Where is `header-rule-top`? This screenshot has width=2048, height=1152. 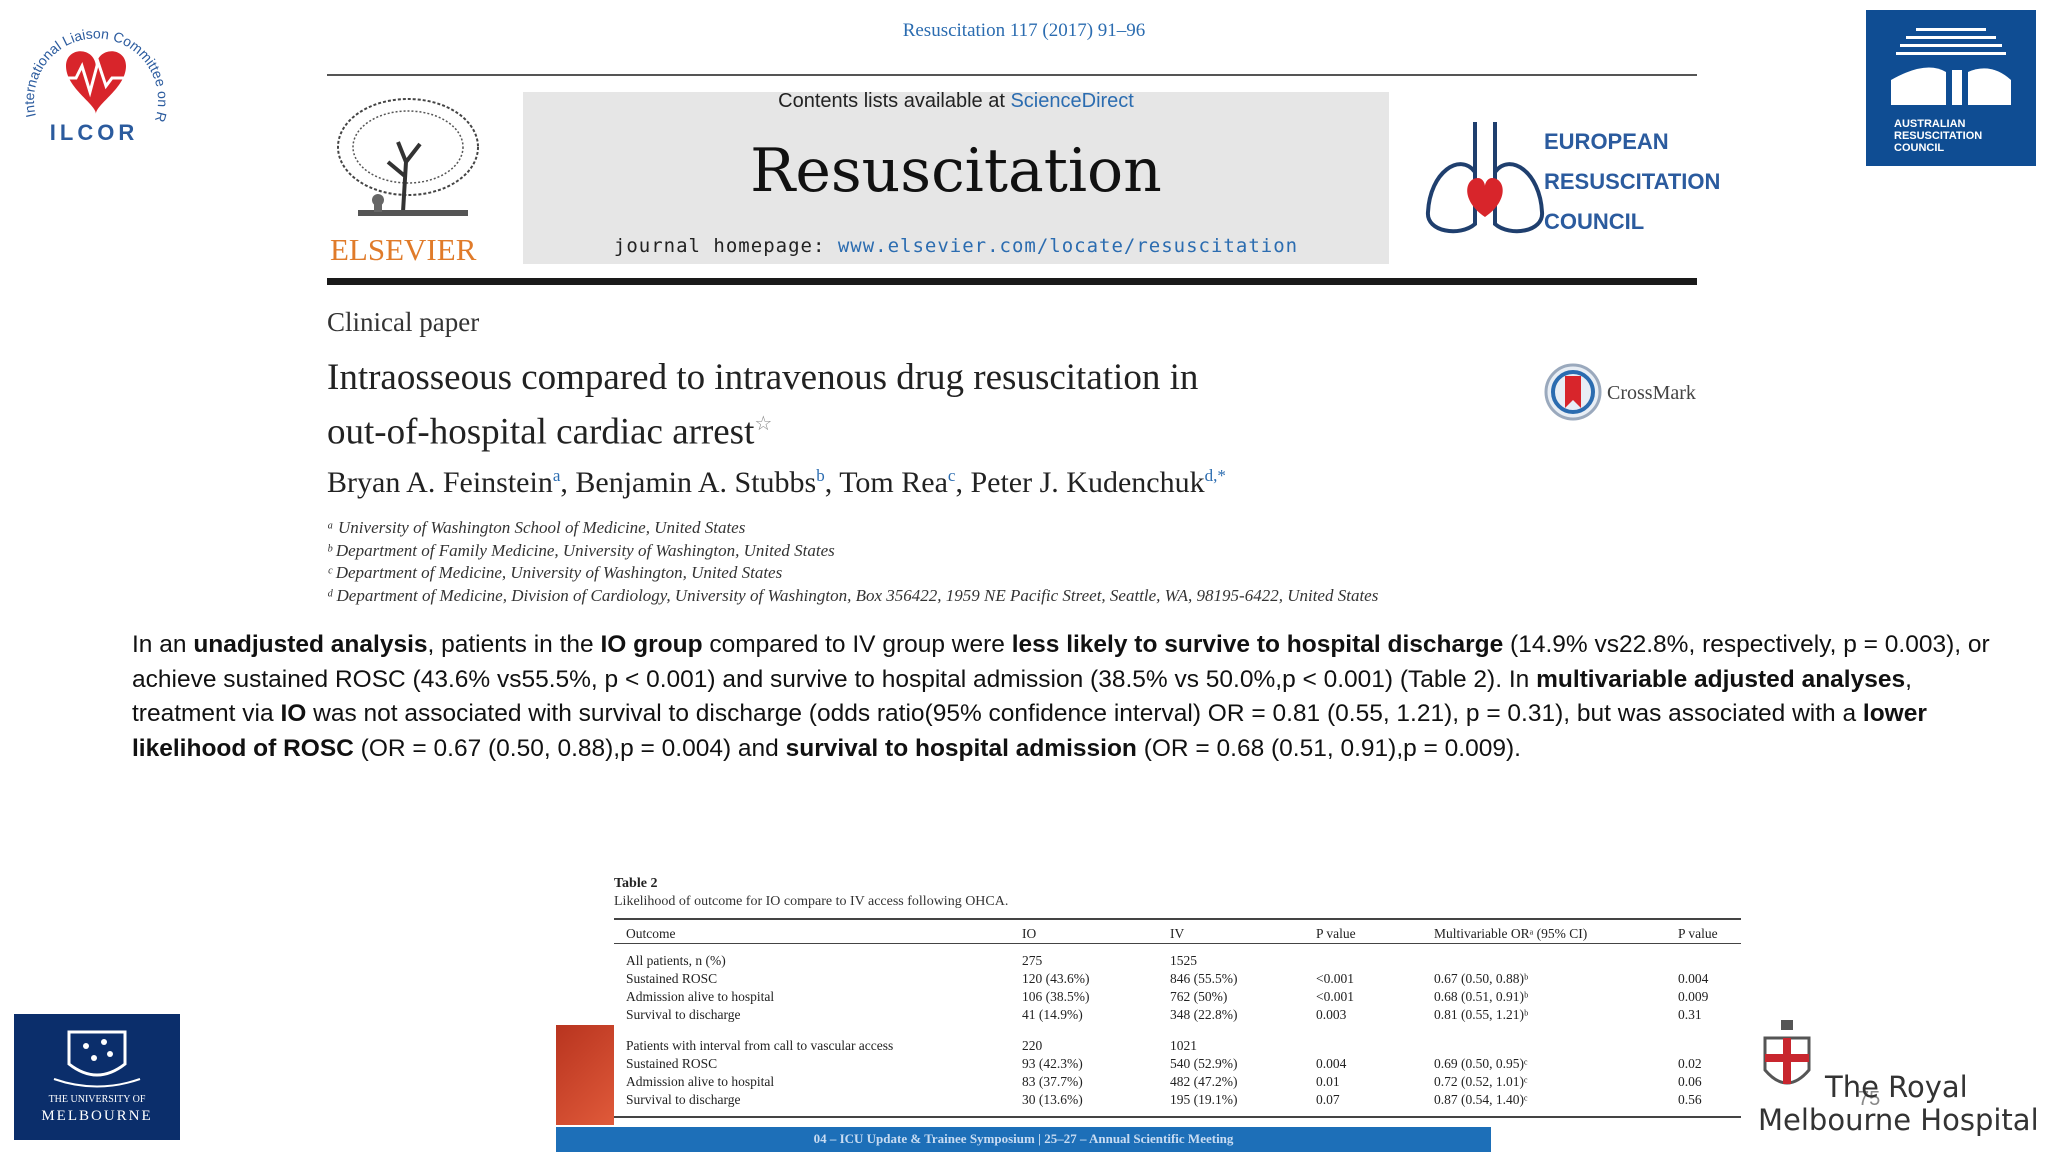
header-rule-top is located at coordinates (1012, 75).